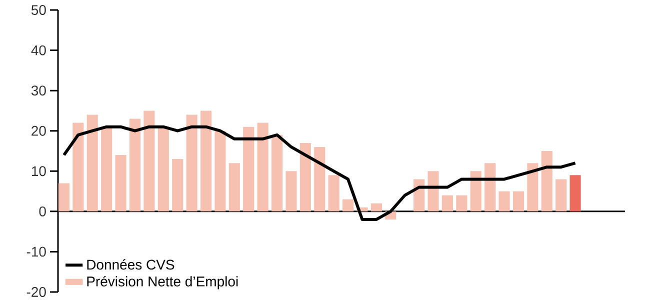 The width and height of the screenshot is (650, 300). What do you see at coordinates (38, 50) in the screenshot?
I see `y-tick-label: 40` at bounding box center [38, 50].